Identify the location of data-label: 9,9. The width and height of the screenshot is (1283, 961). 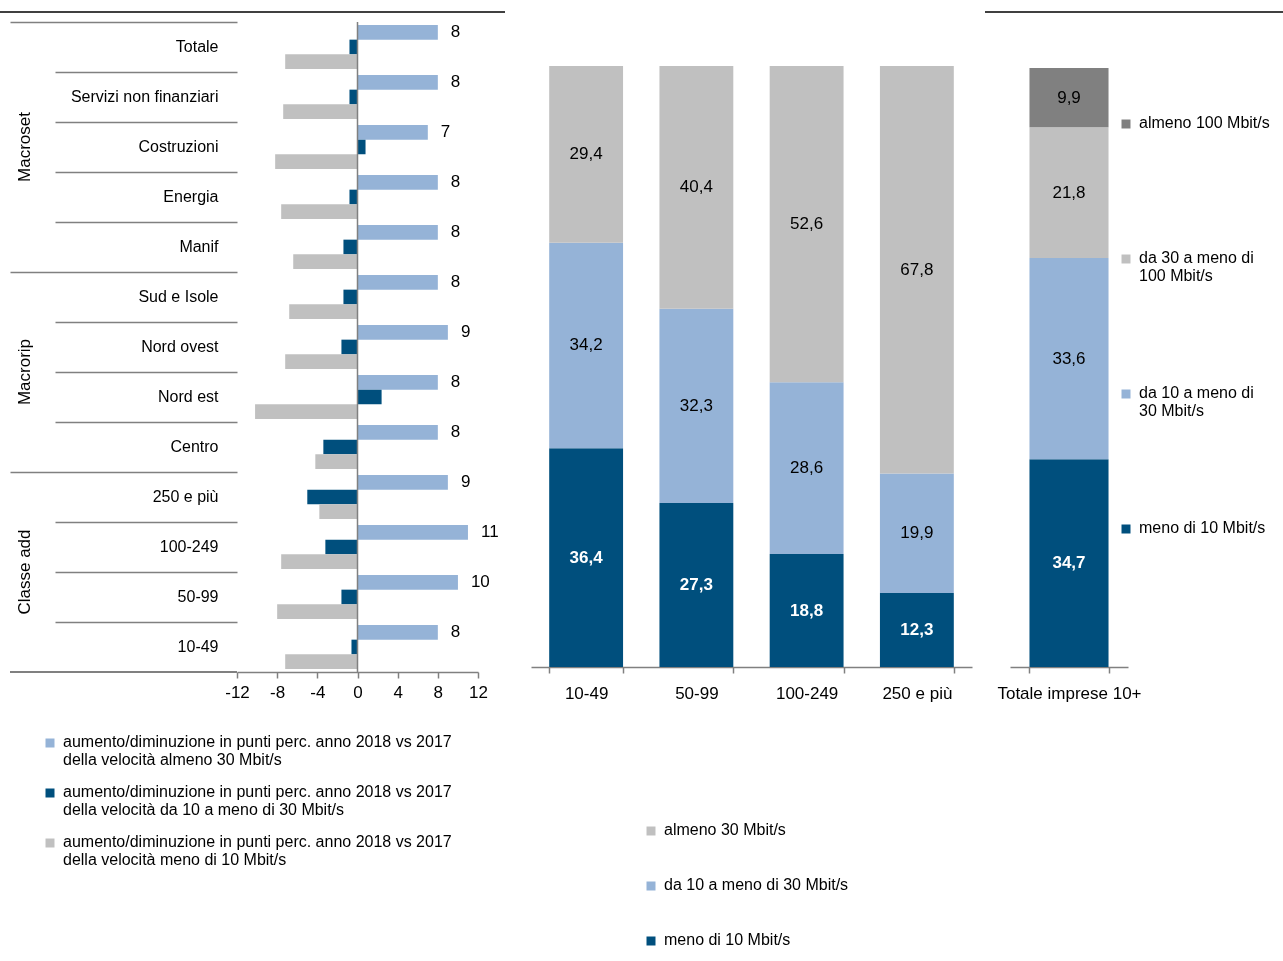
(1069, 97).